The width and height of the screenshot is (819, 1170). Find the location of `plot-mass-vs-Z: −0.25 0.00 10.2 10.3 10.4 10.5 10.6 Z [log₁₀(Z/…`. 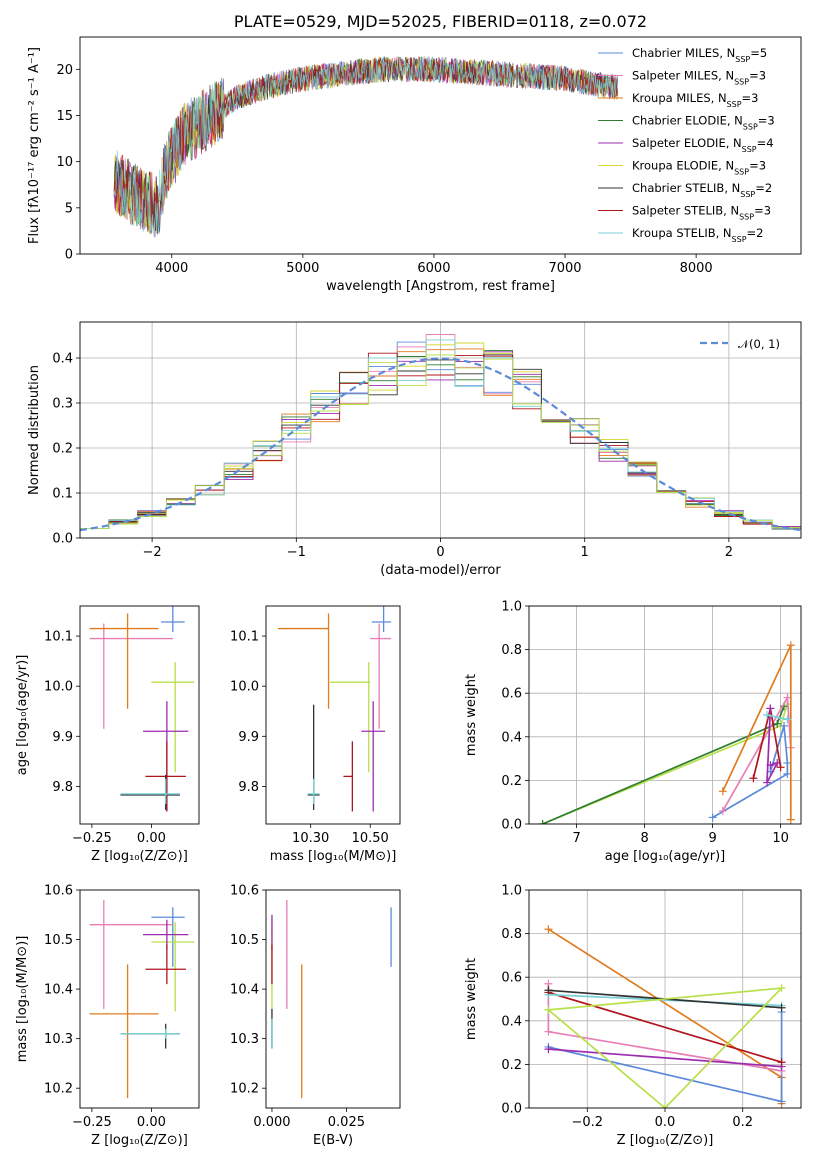

plot-mass-vs-Z: −0.25 0.00 10.2 10.3 10.4 10.5 10.6 Z [log₁₀(Z/… is located at coordinates (107, 1016).